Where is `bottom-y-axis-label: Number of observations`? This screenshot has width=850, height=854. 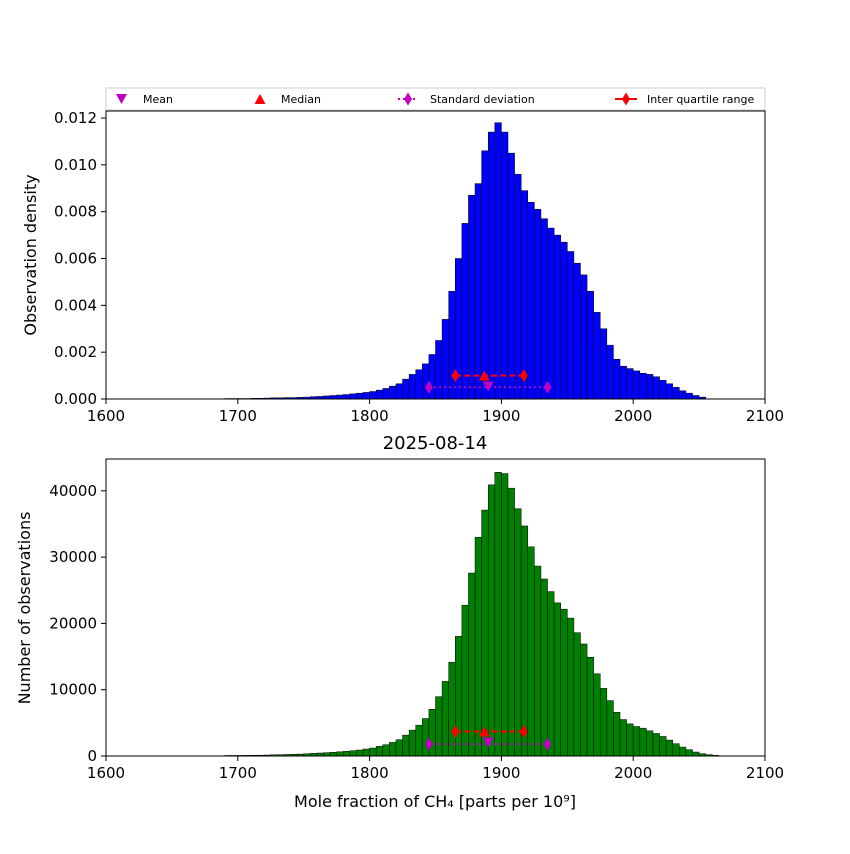
bottom-y-axis-label: Number of observations is located at coordinates (24, 608).